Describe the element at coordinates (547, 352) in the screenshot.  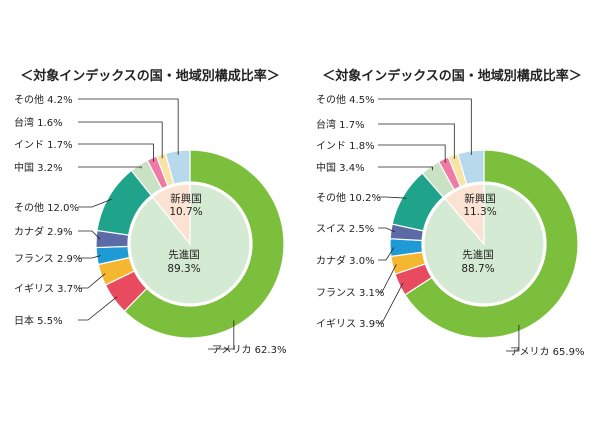
I see `chart-2-slice-label-america: アメリカ 65.9%` at that location.